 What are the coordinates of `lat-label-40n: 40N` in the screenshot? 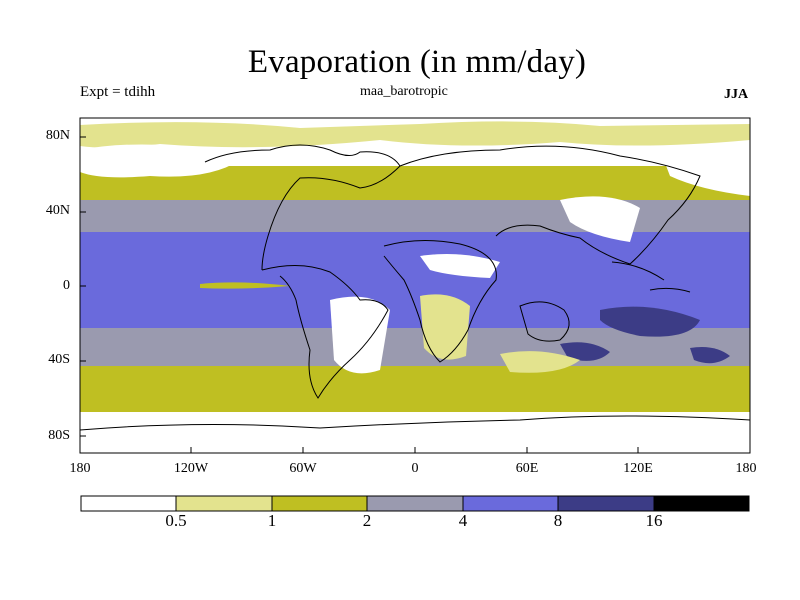 It's located at (57, 210).